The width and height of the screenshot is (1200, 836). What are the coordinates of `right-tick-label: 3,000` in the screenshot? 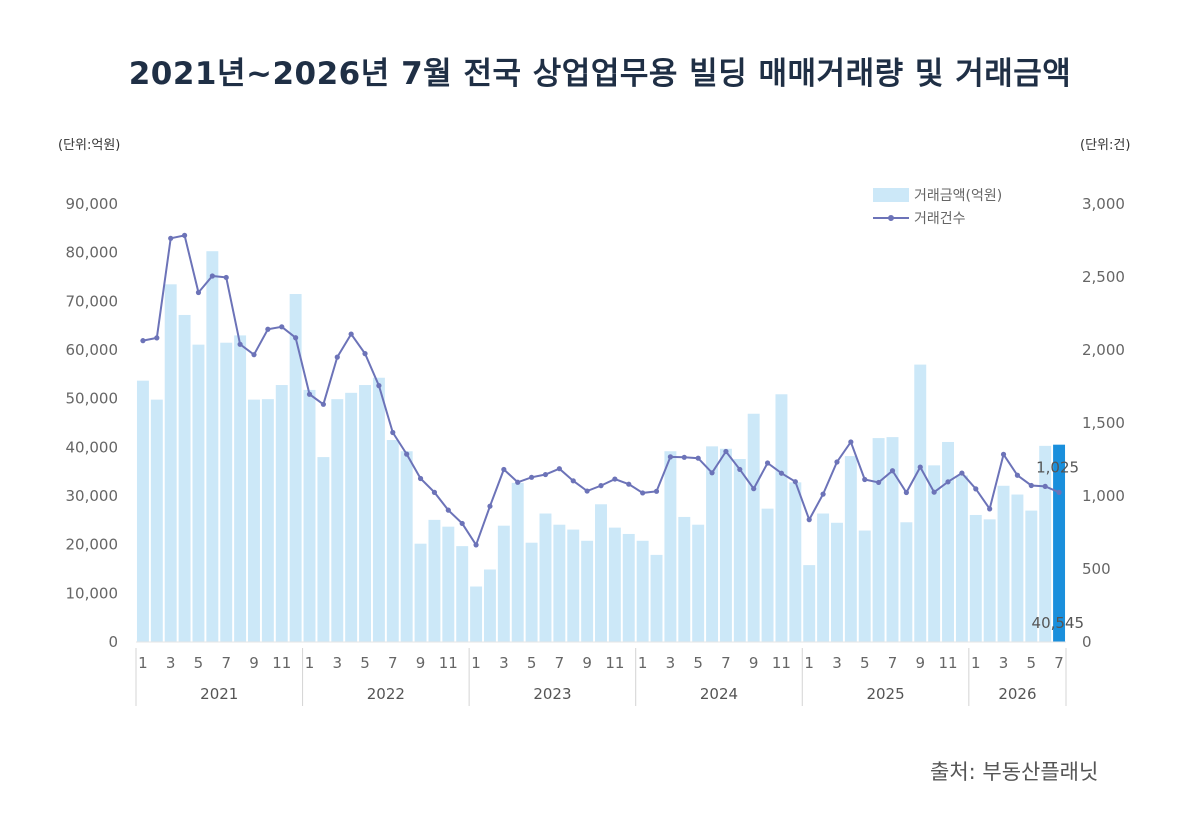 It's located at (1103, 204).